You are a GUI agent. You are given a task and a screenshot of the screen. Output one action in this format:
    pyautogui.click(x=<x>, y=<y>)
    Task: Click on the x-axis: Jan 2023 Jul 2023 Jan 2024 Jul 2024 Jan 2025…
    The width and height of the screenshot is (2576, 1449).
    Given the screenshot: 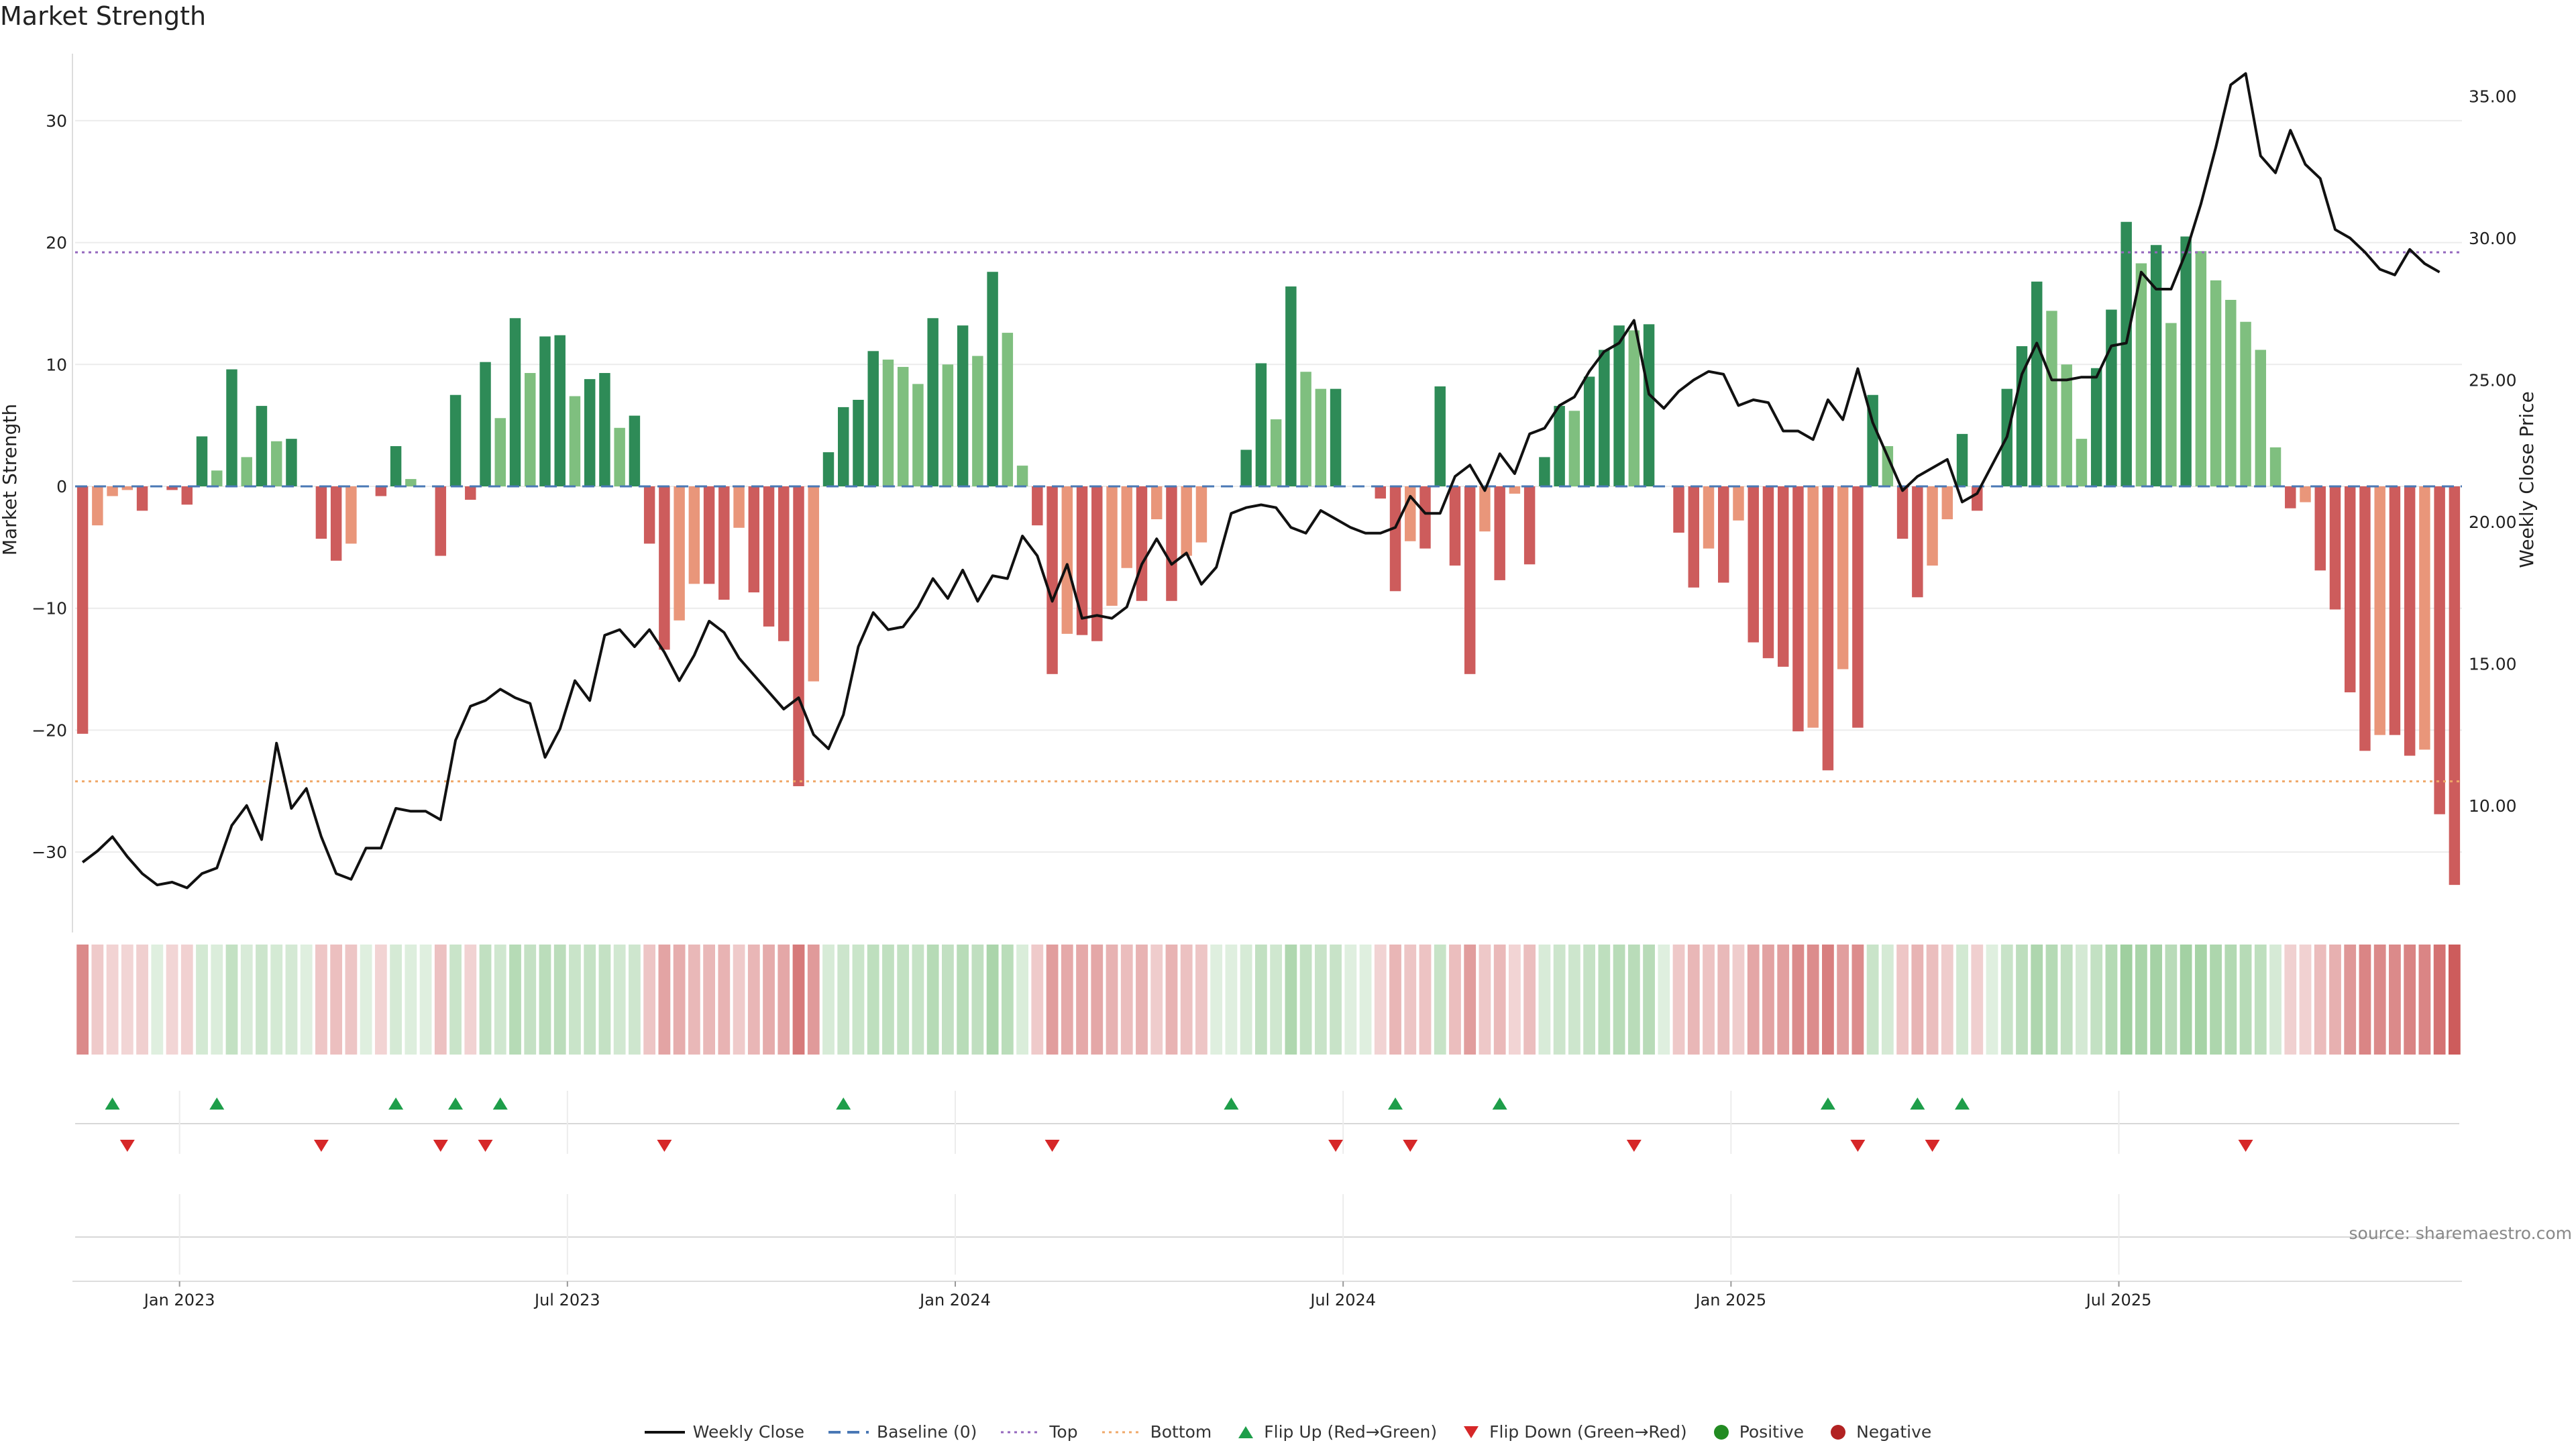 What is the action you would take?
    pyautogui.click(x=1267, y=1295)
    